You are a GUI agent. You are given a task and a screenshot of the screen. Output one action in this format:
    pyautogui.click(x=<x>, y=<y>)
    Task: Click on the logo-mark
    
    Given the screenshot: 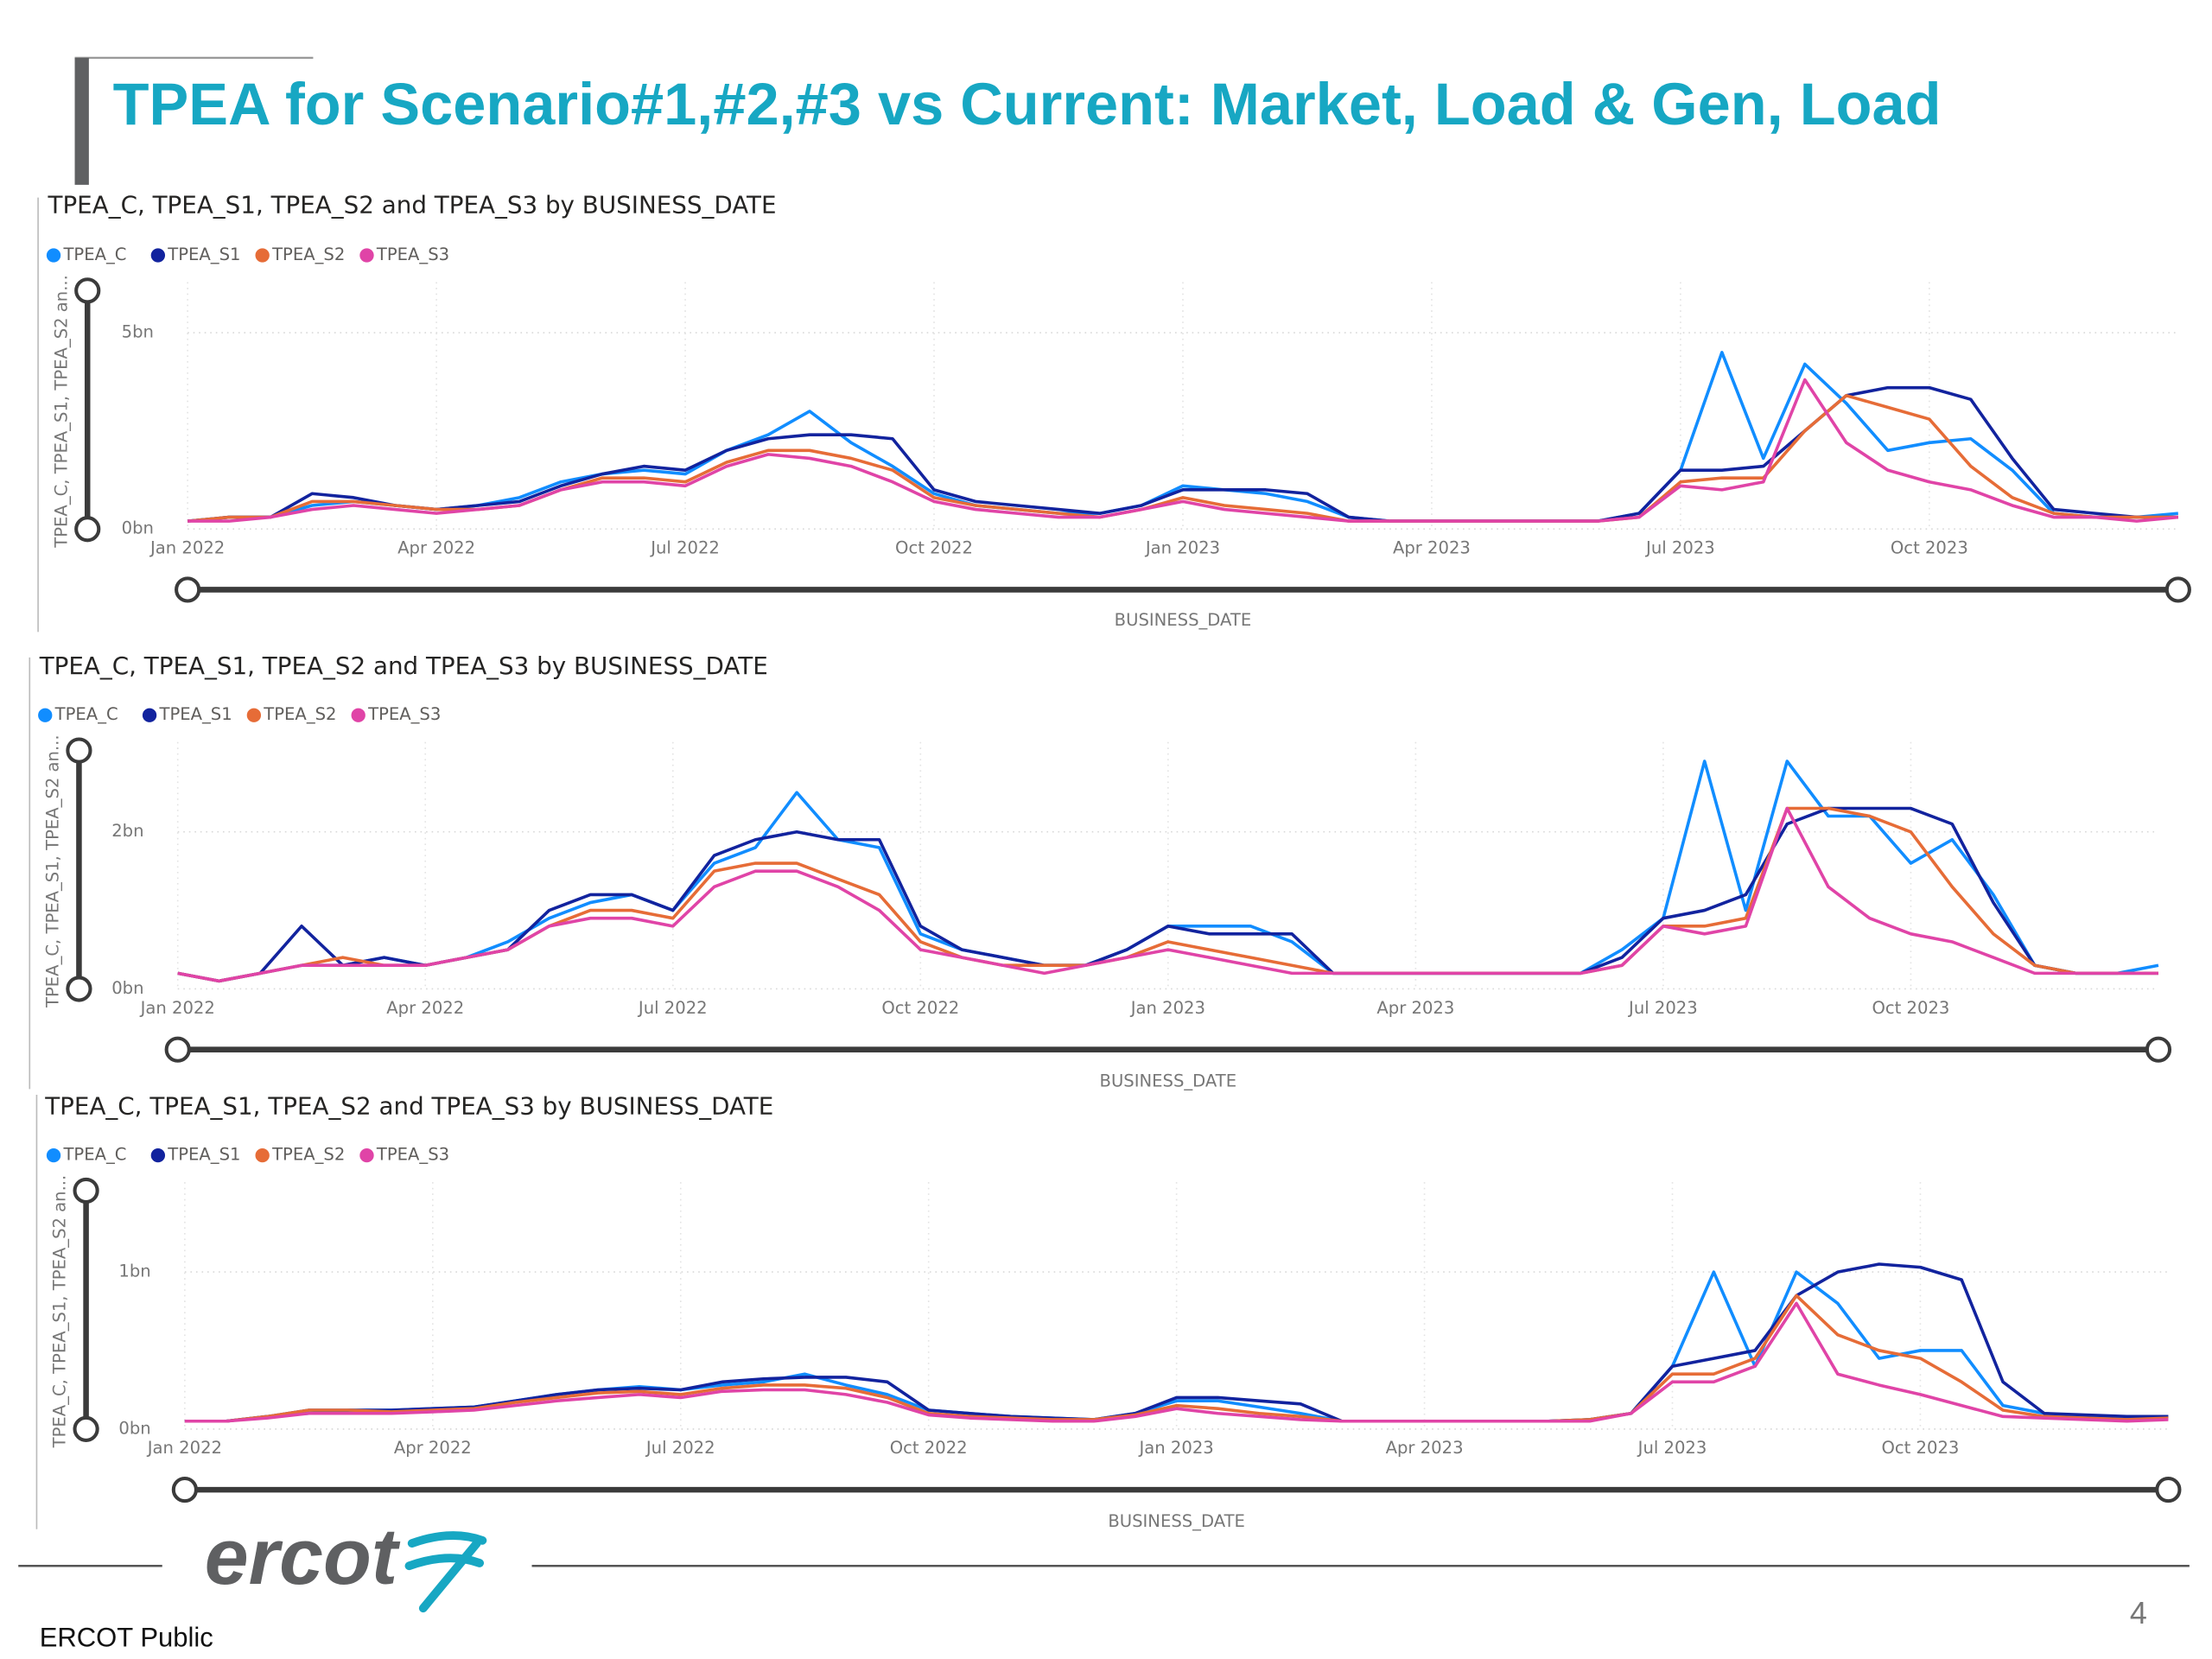 What is the action you would take?
    pyautogui.click(x=446, y=1572)
    